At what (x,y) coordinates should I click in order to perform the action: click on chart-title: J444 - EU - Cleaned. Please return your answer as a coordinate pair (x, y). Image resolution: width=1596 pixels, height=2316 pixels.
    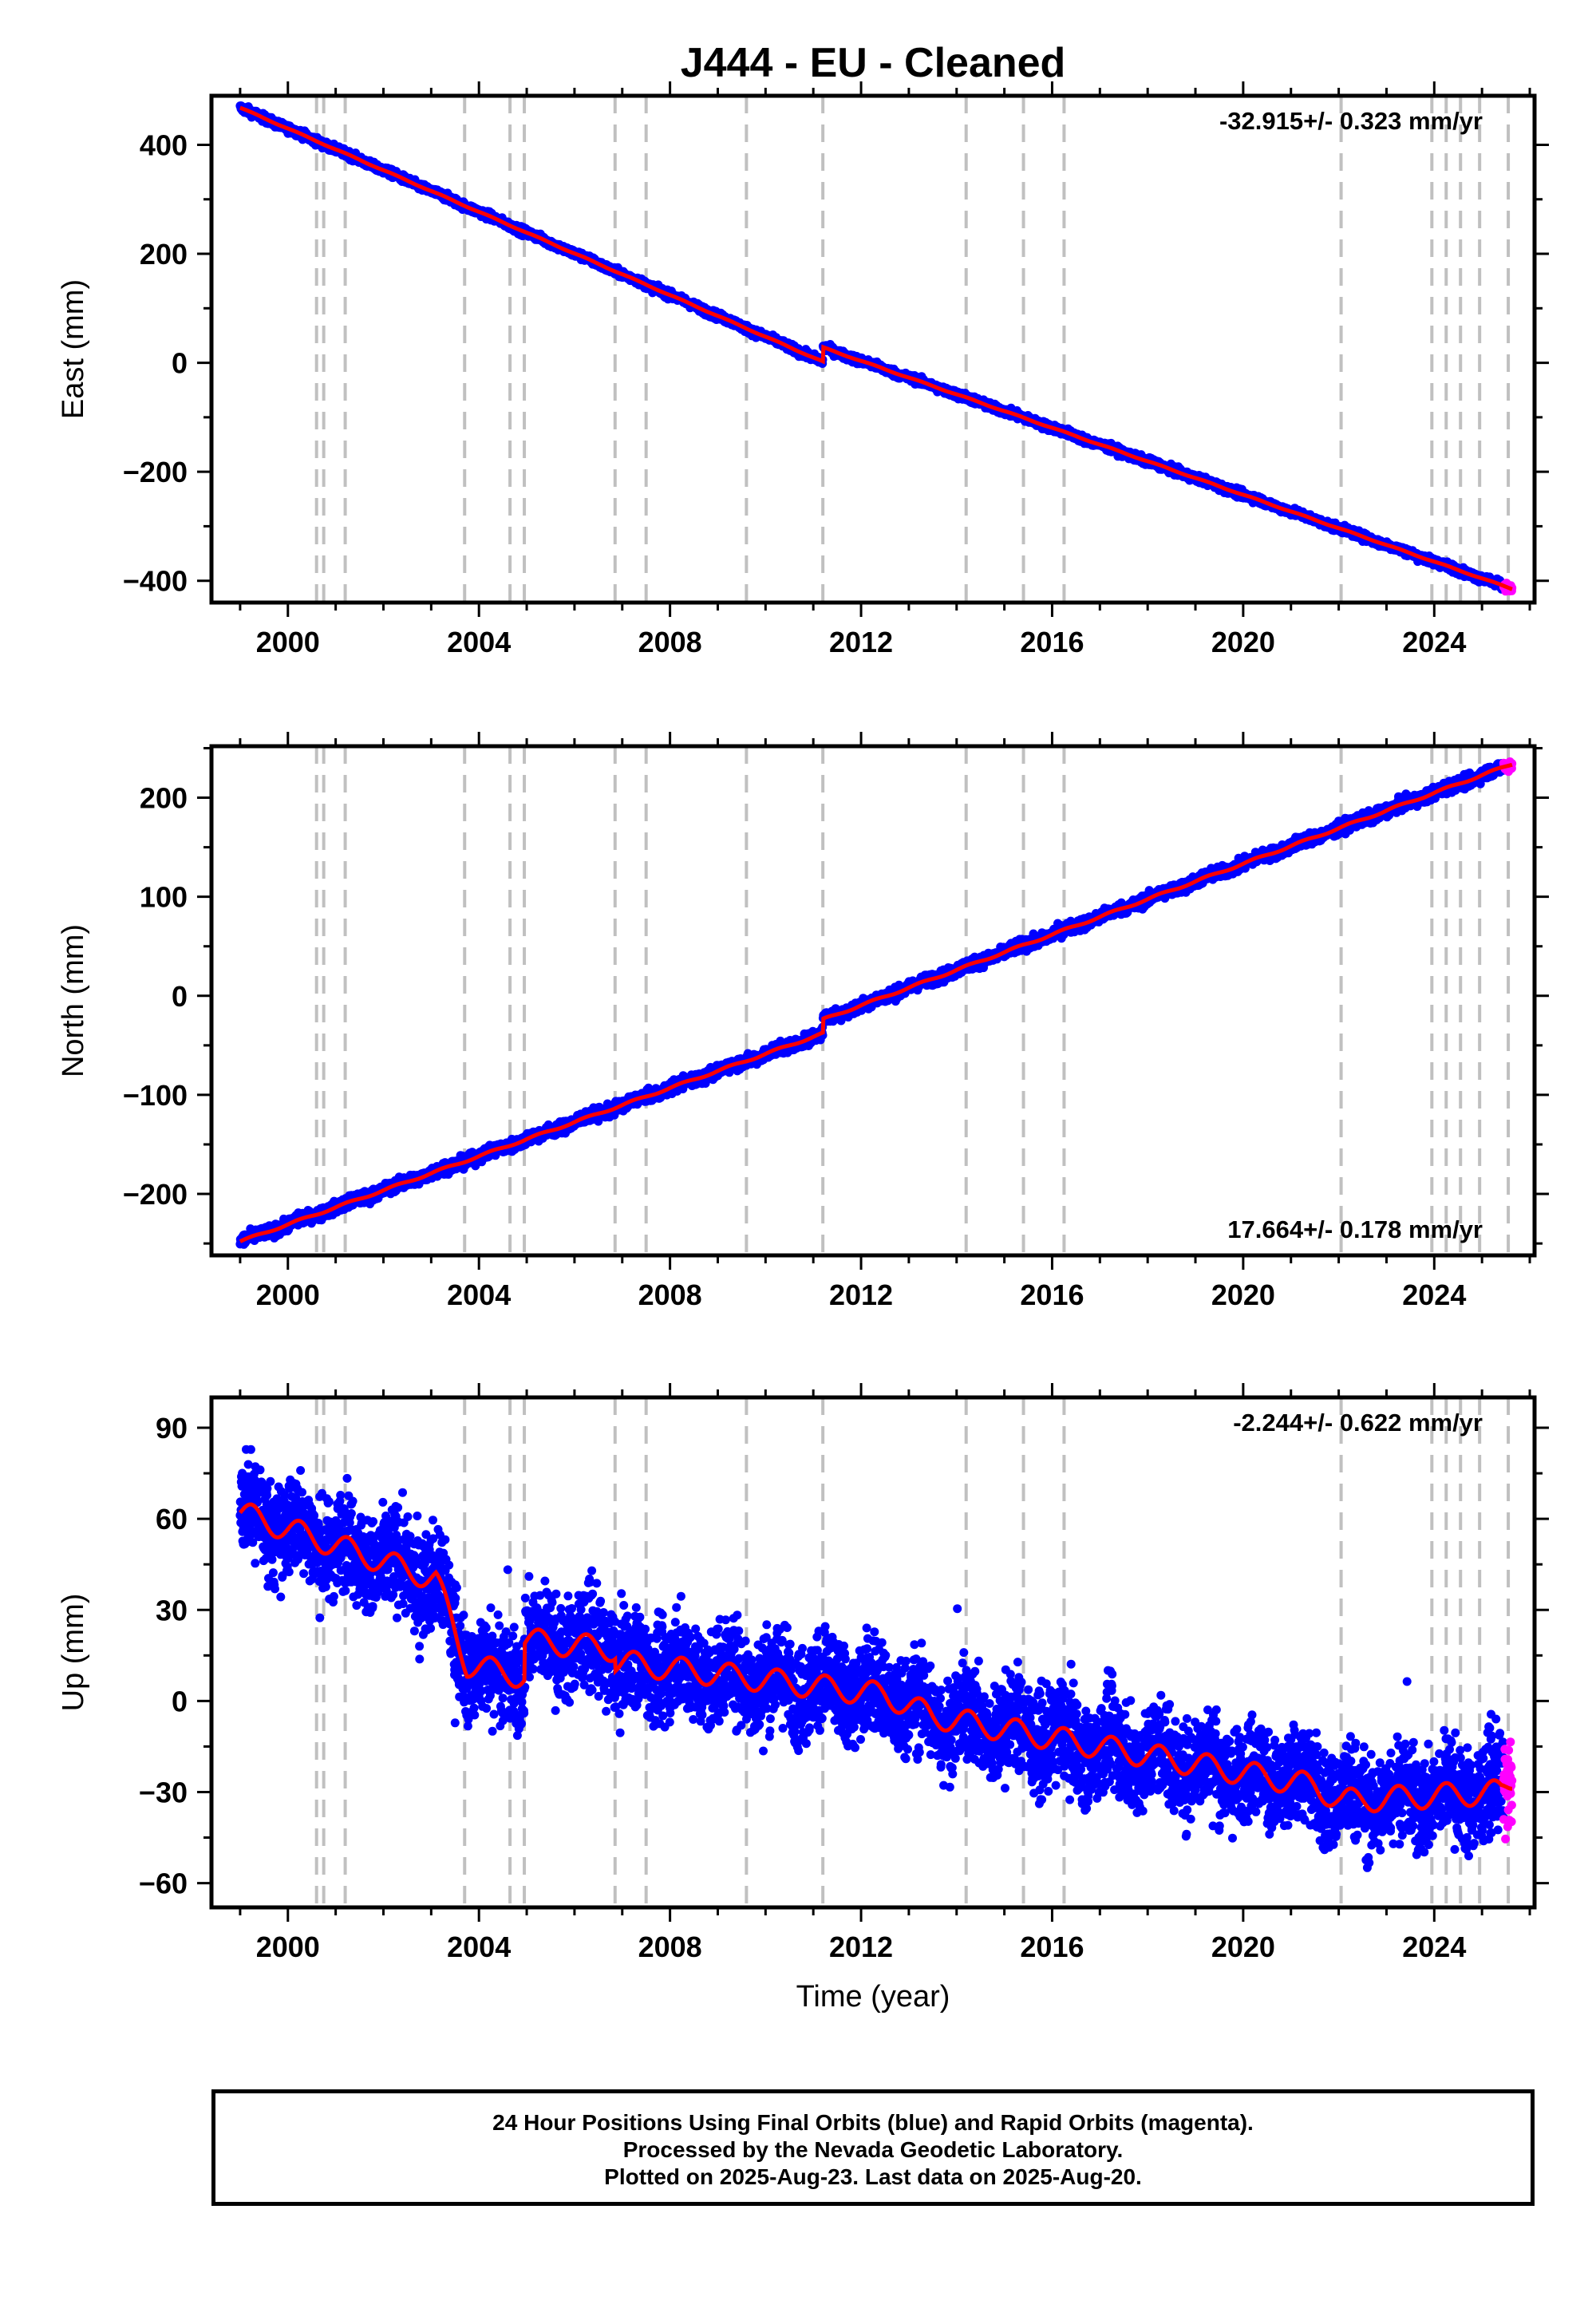
    Looking at the image, I should click on (873, 63).